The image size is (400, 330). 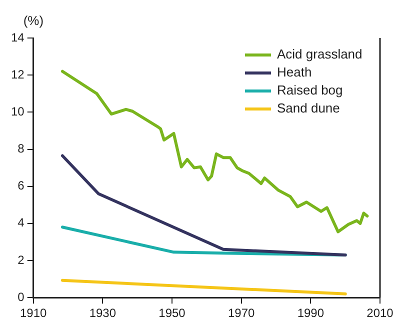 I want to click on y-axis-title: (%), so click(x=33, y=20).